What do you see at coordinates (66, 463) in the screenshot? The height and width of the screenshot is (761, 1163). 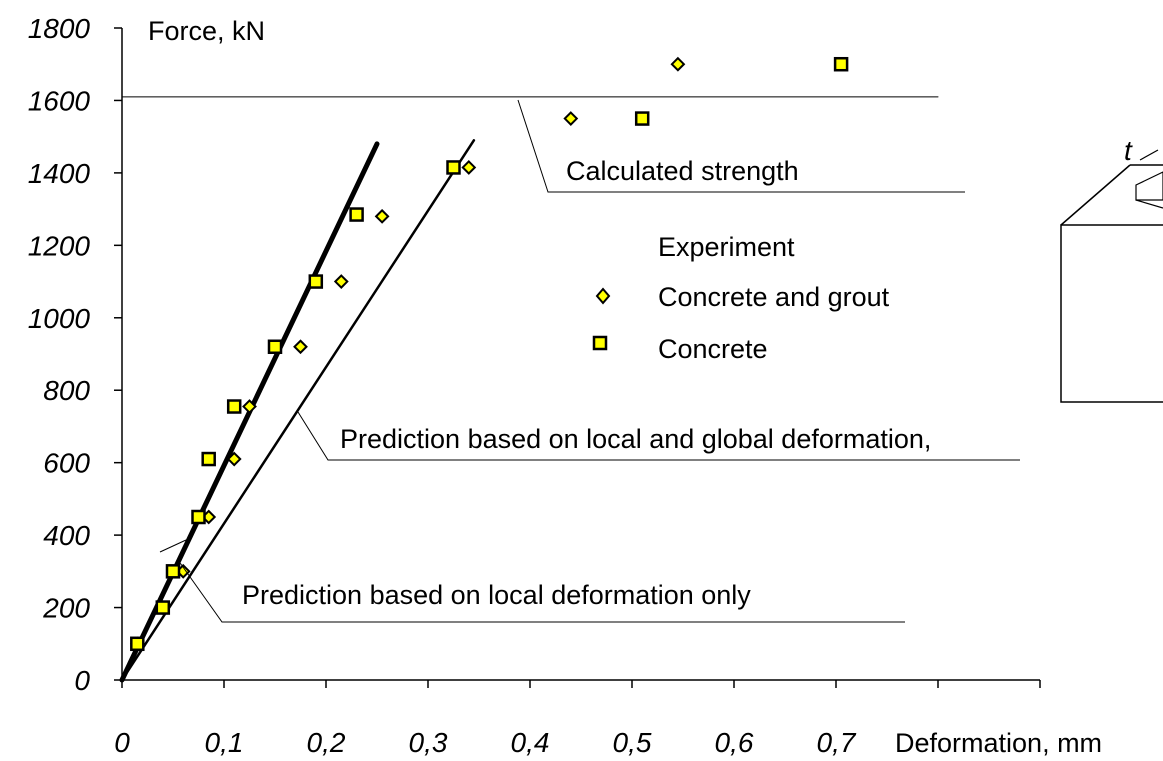 I see `y-tick-label: 600` at bounding box center [66, 463].